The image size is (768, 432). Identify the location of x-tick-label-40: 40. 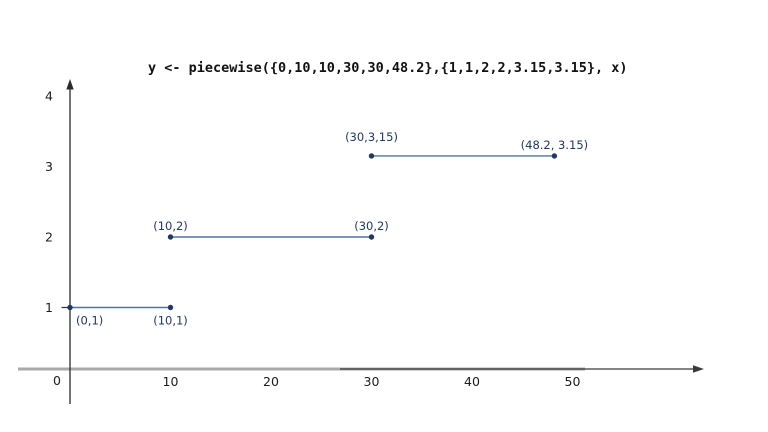
(472, 381).